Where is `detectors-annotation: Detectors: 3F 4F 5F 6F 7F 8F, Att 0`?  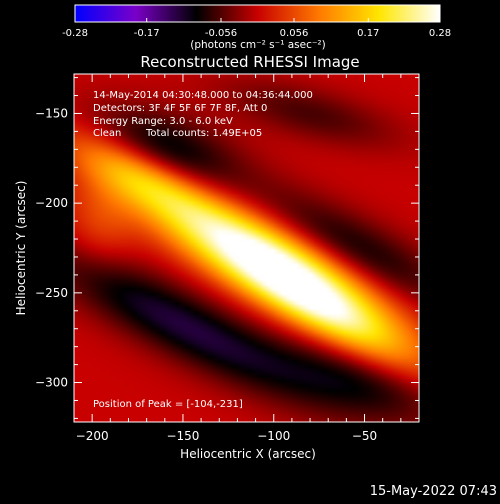 detectors-annotation: Detectors: 3F 4F 5F 6F 7F 8F, Att 0 is located at coordinates (180, 108).